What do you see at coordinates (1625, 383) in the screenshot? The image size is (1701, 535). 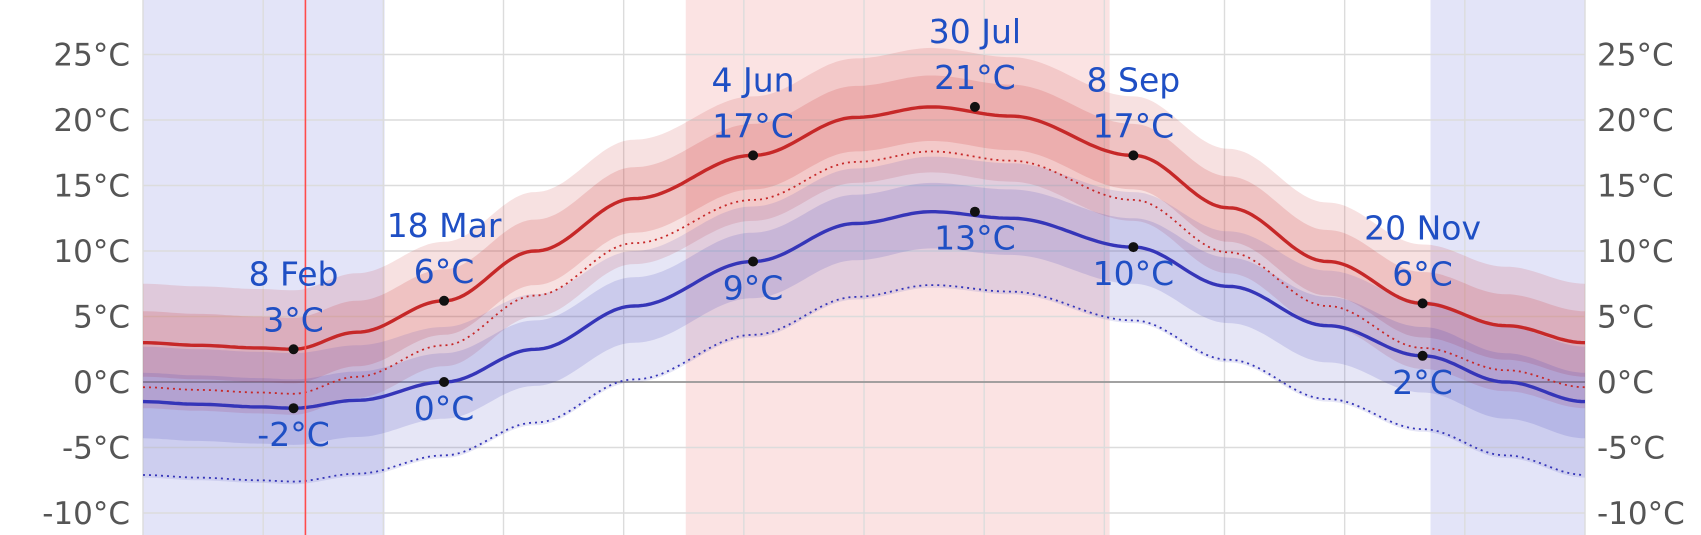 I see `y-tick-label-right: 0°C` at bounding box center [1625, 383].